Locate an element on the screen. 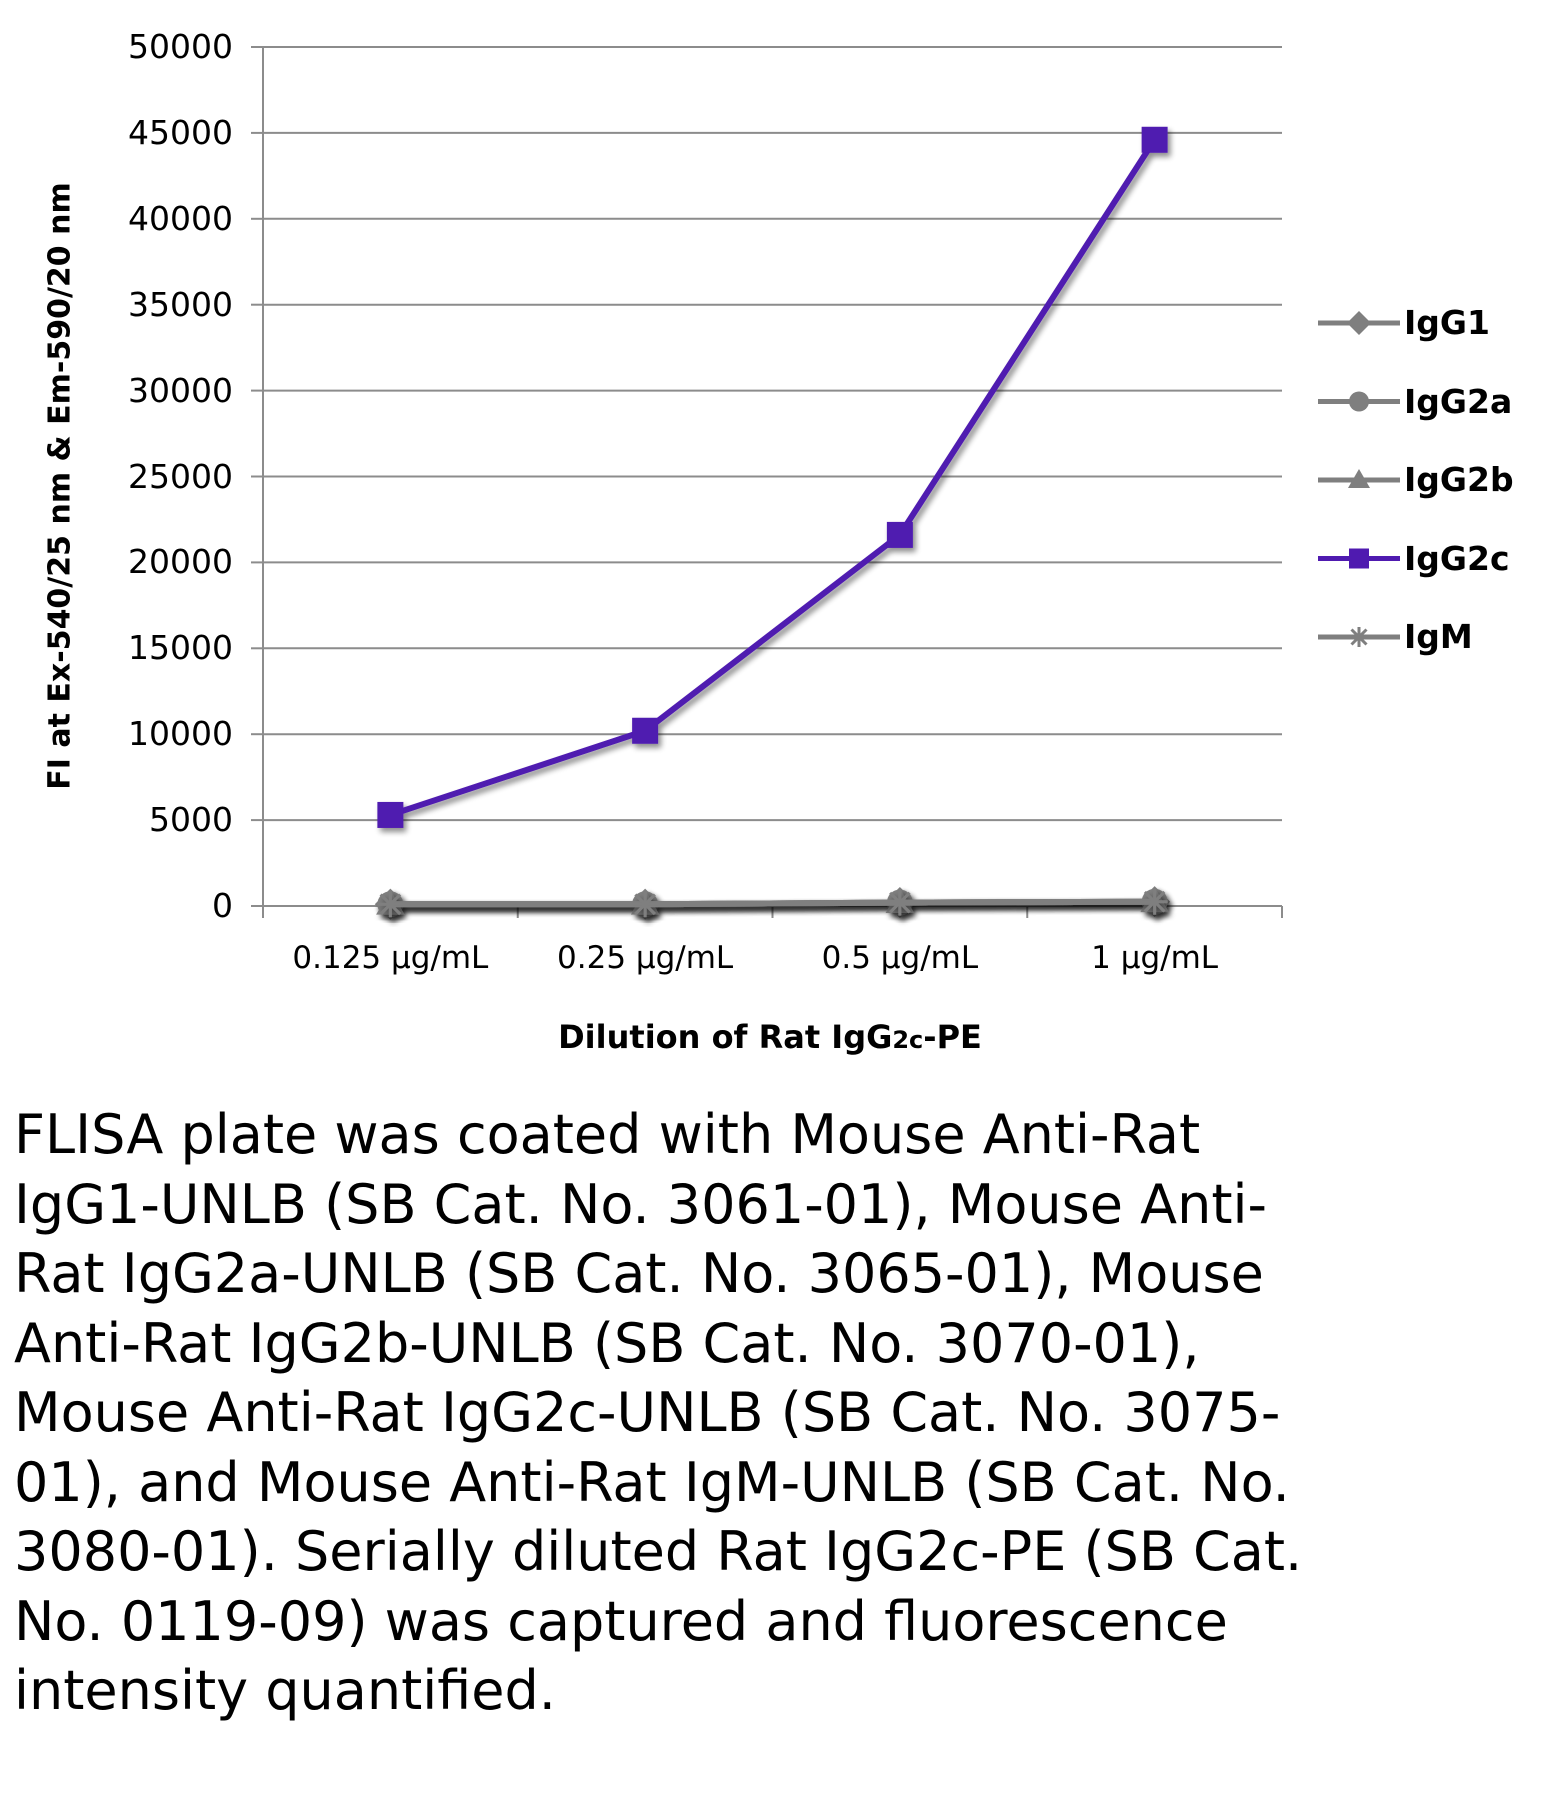 The height and width of the screenshot is (1801, 1562). y-tick-label: 35000 is located at coordinates (180, 304).